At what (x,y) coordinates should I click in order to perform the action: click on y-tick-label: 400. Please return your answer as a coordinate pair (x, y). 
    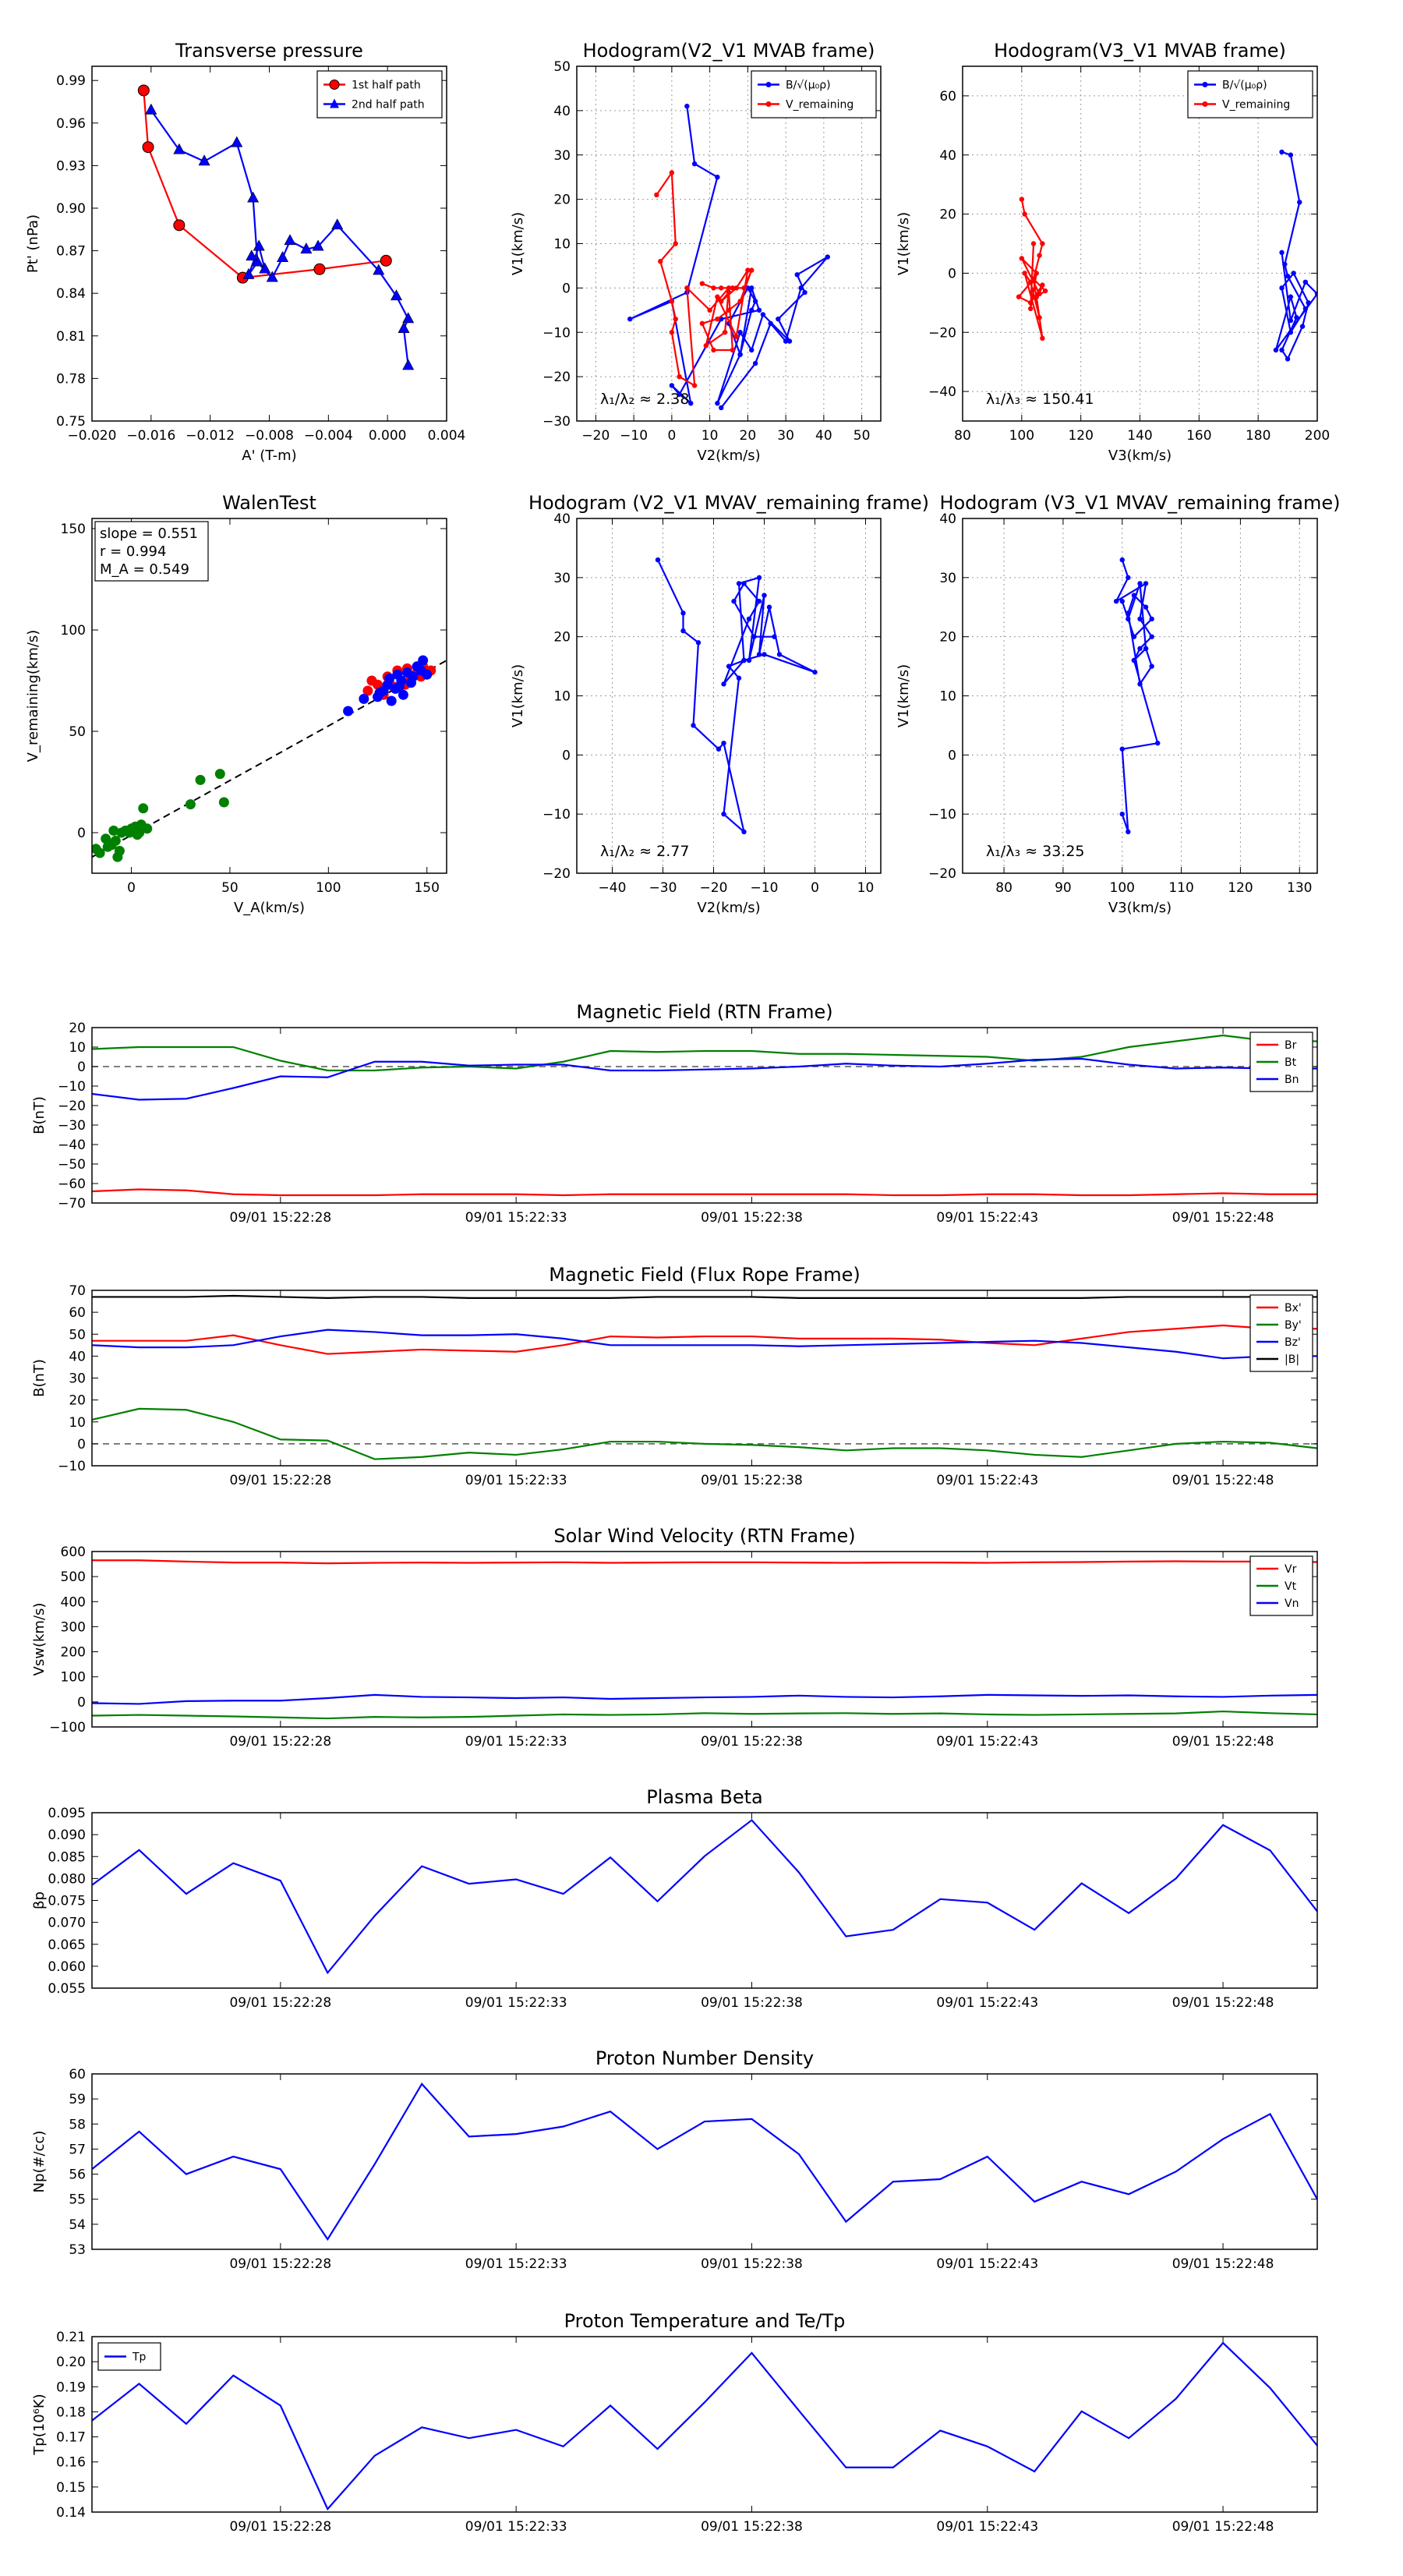
    Looking at the image, I should click on (73, 1602).